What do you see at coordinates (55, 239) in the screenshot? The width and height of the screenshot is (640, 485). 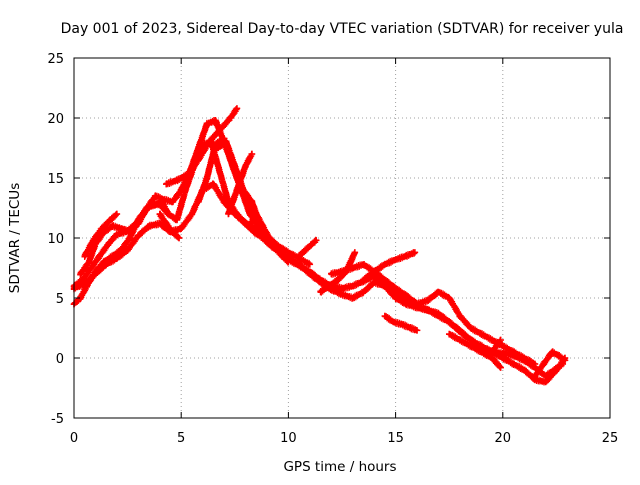 I see `y-tick-label: 10` at bounding box center [55, 239].